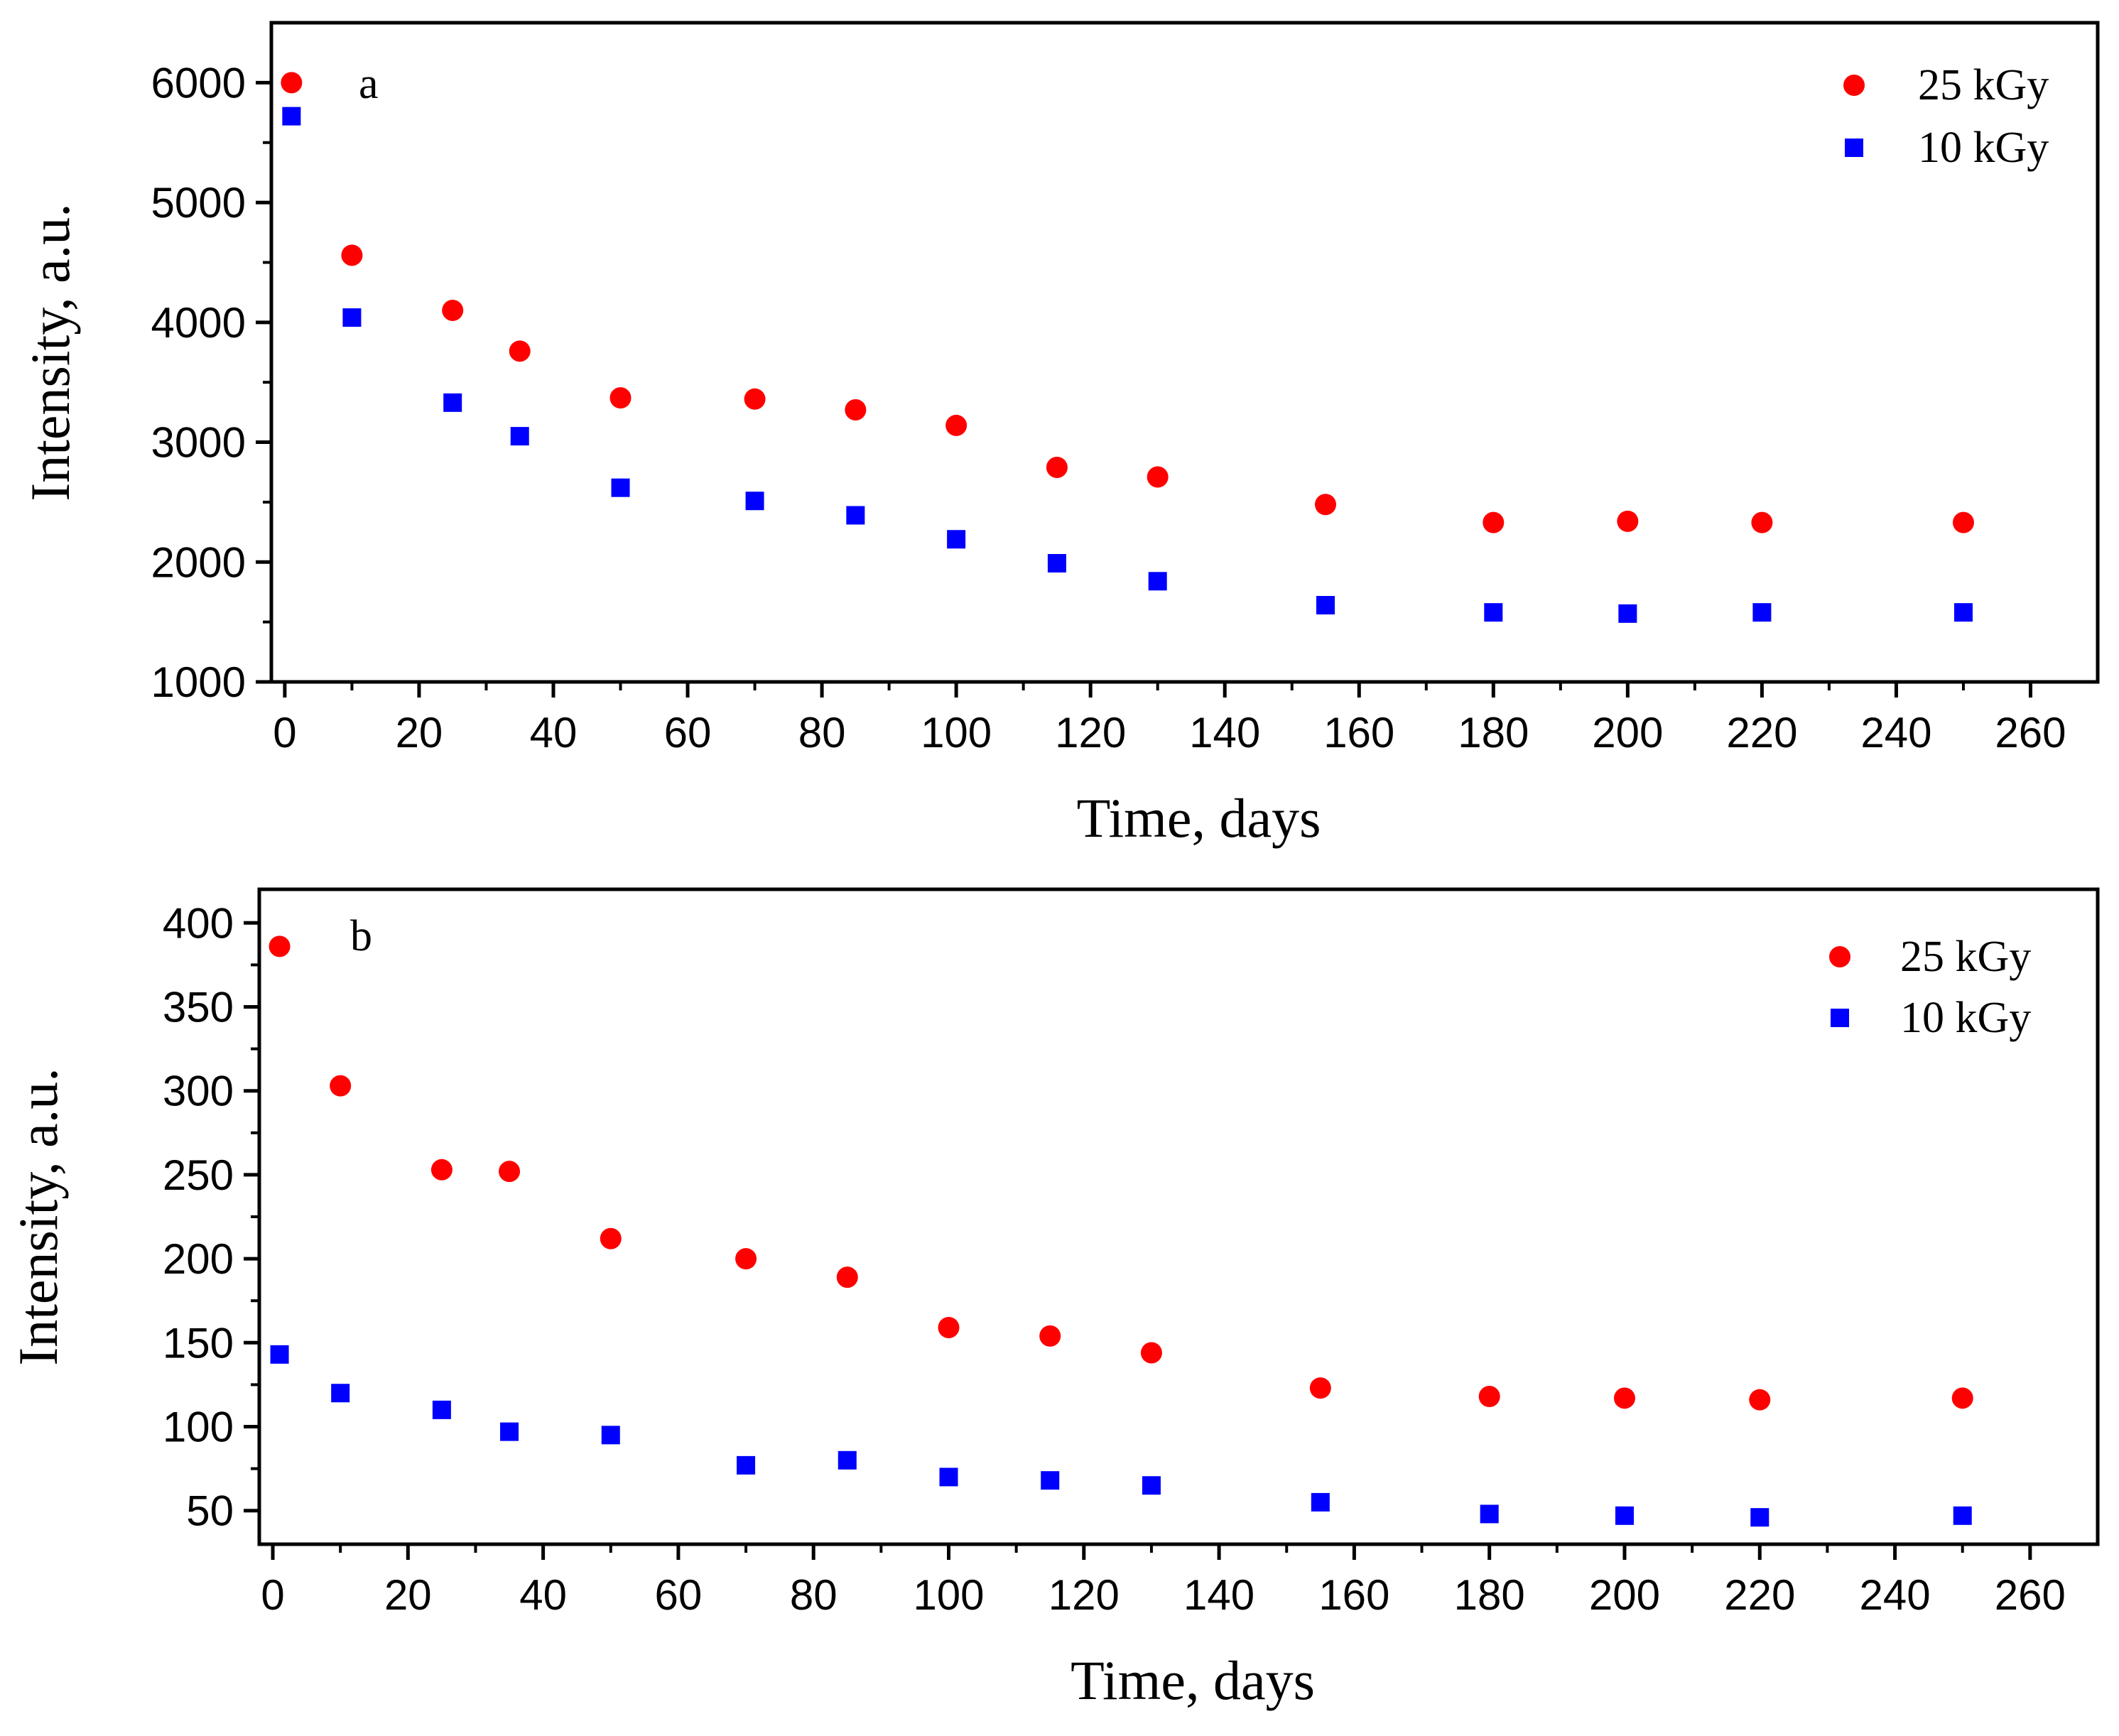 This screenshot has width=2119, height=1736. I want to click on y-tick-label: 6000, so click(198, 83).